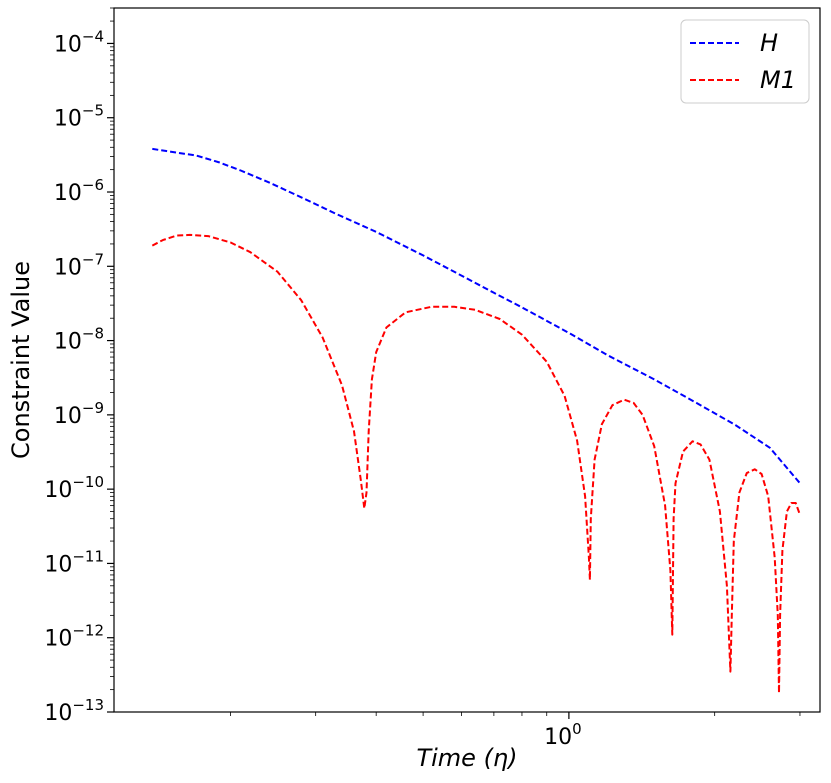 The height and width of the screenshot is (783, 831). What do you see at coordinates (21, 360) in the screenshot?
I see `y-axis-label: Constraint Value` at bounding box center [21, 360].